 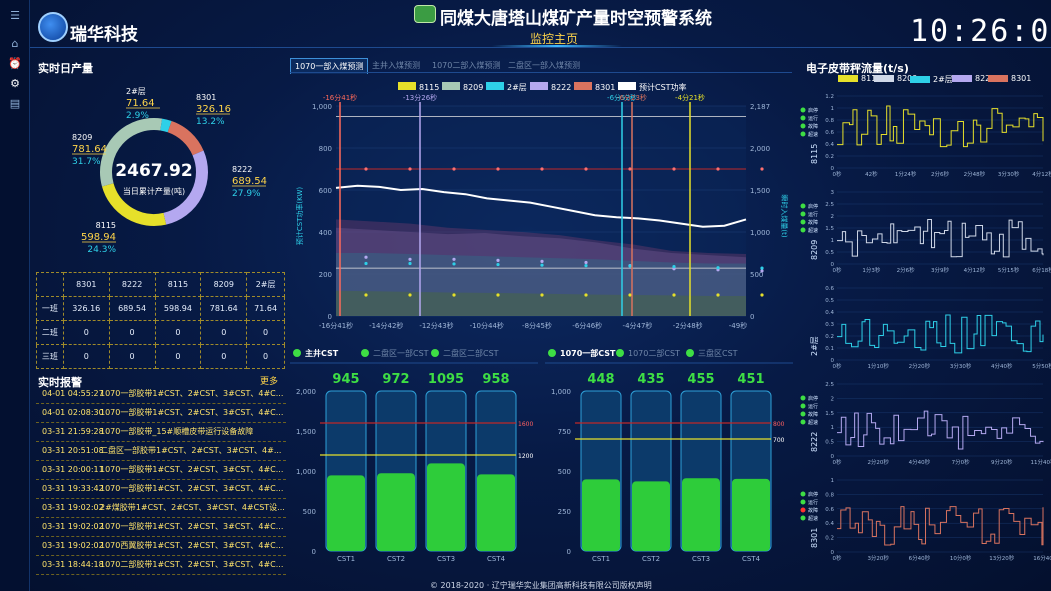 I want to click on alarm-time: 04-01 04:55:27, so click(x=73, y=393).